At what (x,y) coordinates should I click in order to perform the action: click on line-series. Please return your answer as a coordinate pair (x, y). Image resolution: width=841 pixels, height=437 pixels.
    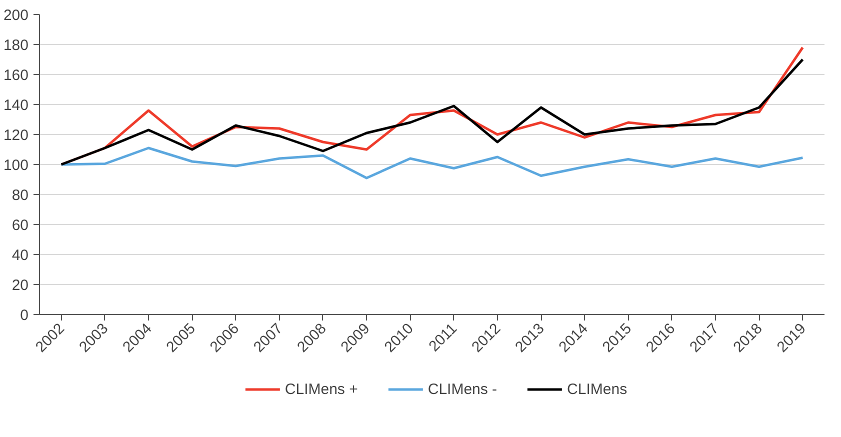
    Looking at the image, I should click on (432, 163).